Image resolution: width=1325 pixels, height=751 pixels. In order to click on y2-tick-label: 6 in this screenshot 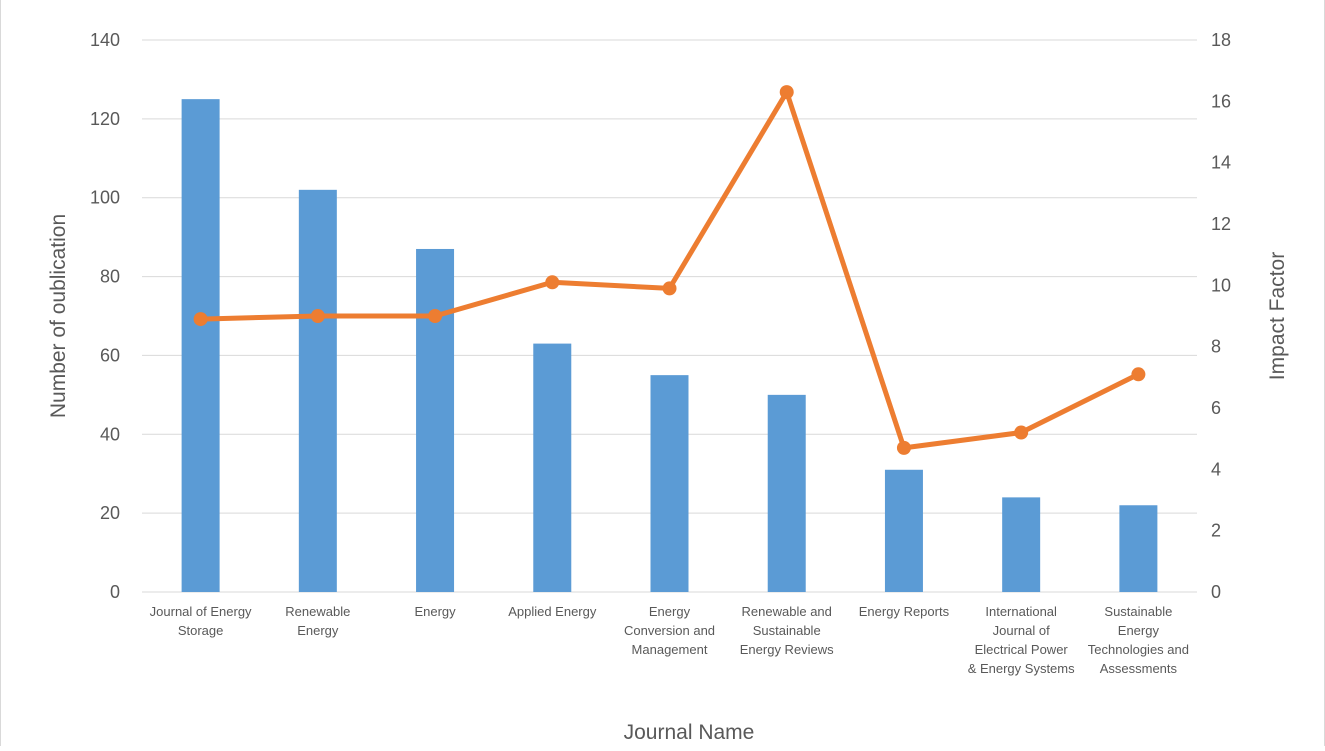, I will do `click(1216, 408)`.